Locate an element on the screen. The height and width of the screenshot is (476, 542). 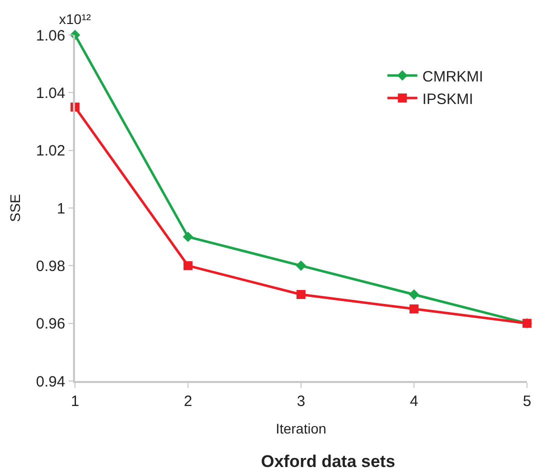
x-tick-label: 4 is located at coordinates (414, 401).